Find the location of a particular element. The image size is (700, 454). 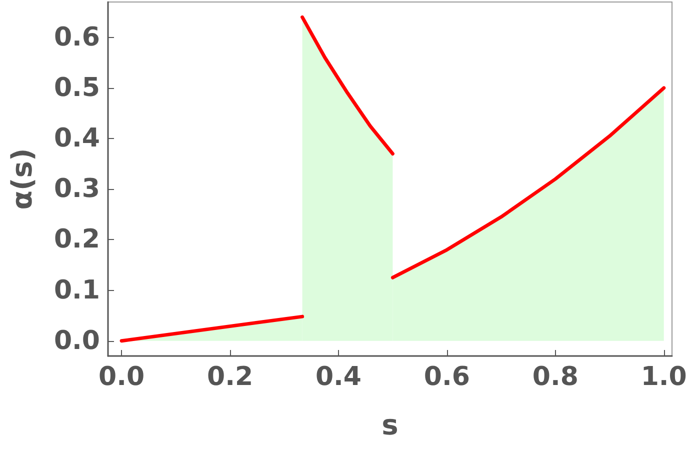

y-tick-label: 0.1 is located at coordinates (77, 290).